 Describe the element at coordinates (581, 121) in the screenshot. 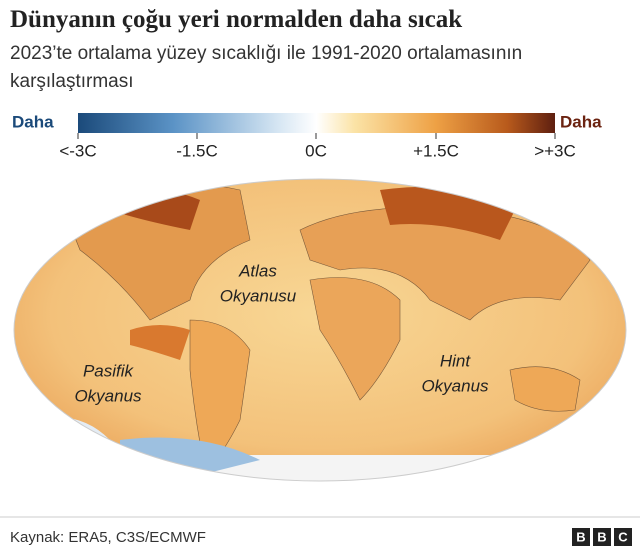

I see `legend-right-label: Daha` at that location.